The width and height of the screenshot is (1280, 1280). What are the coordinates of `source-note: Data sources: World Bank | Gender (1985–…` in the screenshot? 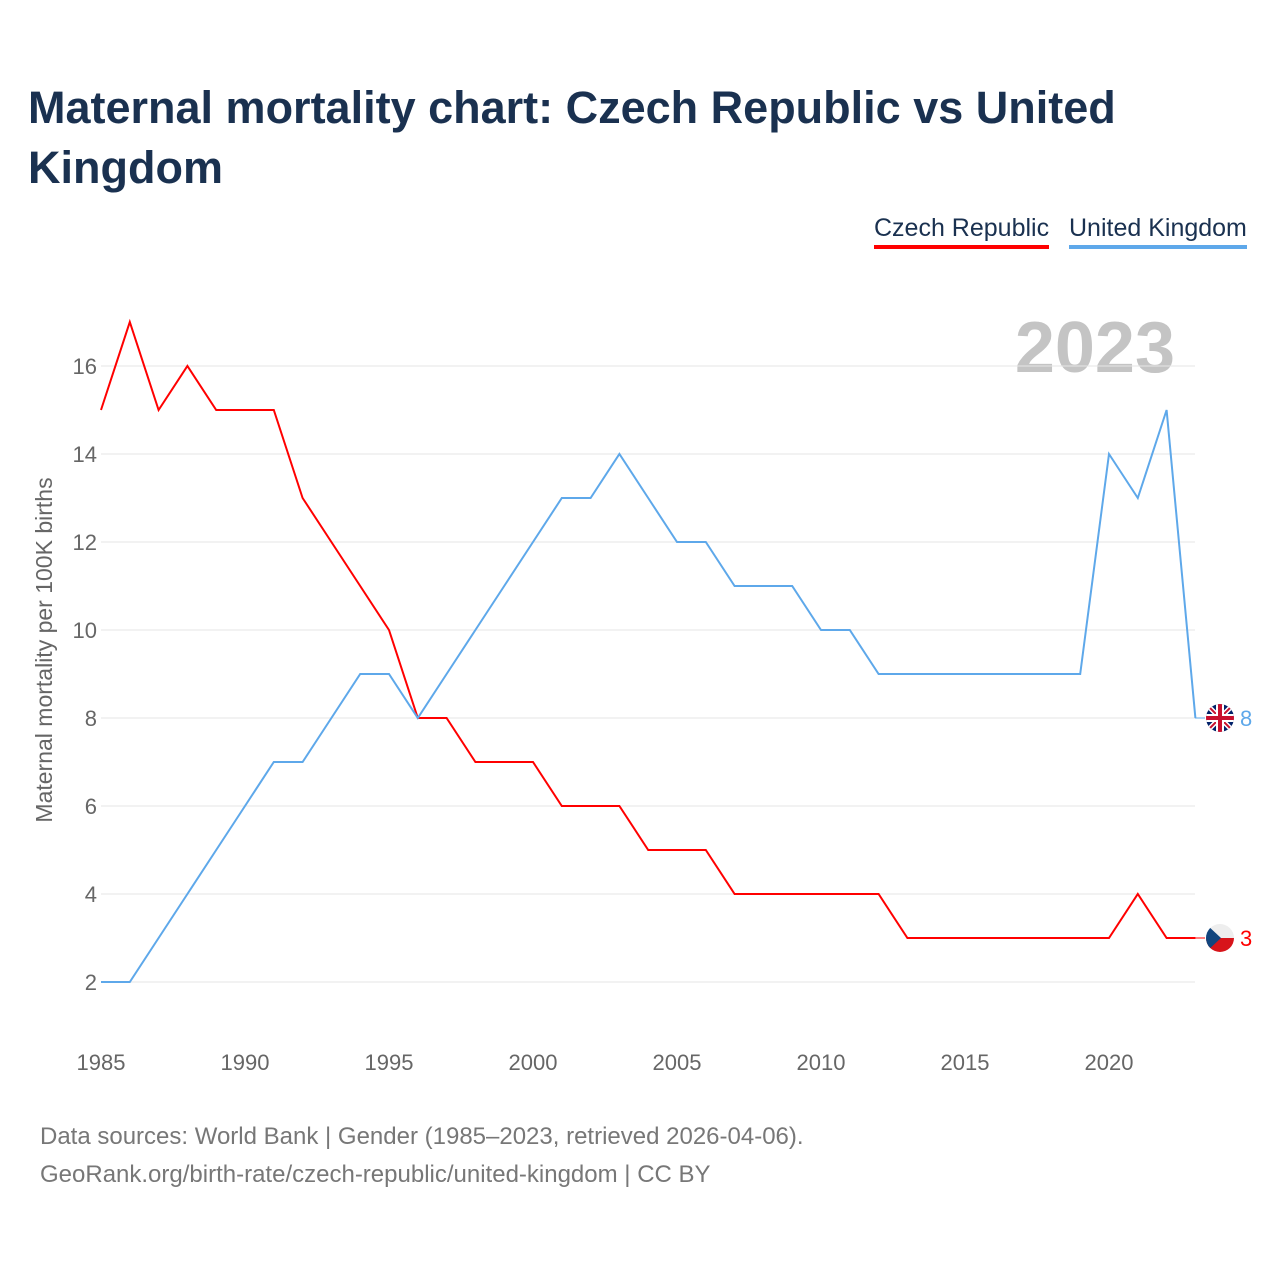 It's located at (422, 1136).